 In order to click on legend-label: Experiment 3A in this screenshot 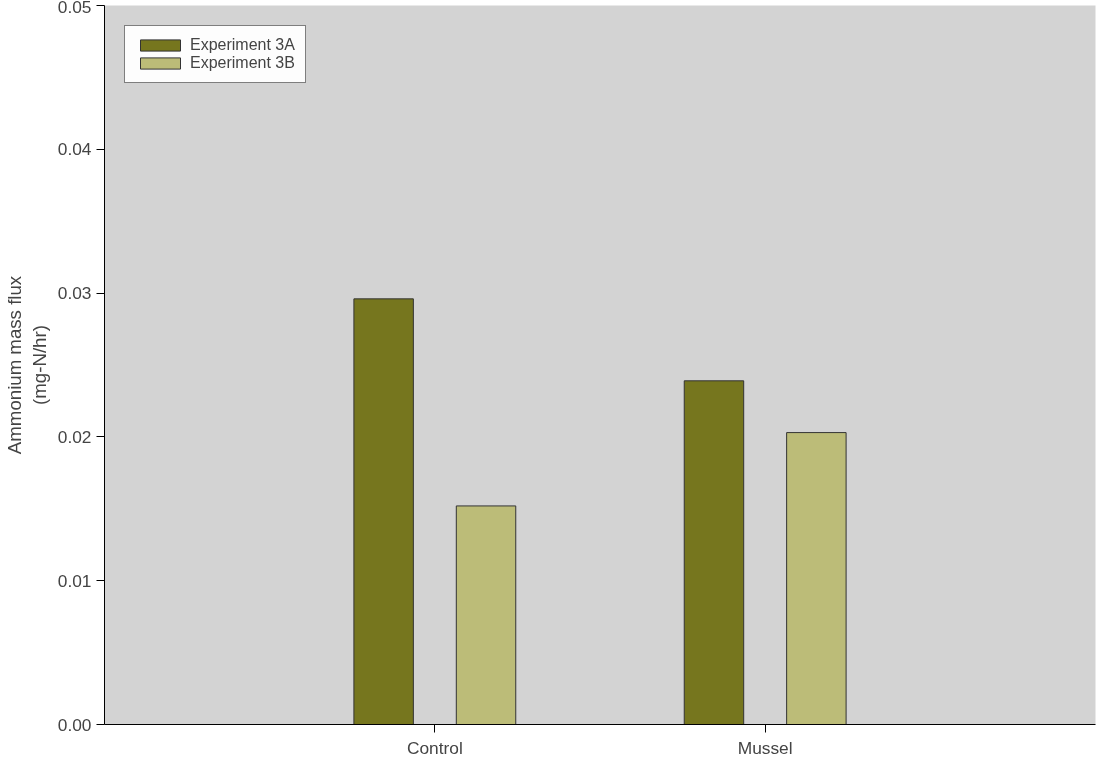, I will do `click(242, 45)`.